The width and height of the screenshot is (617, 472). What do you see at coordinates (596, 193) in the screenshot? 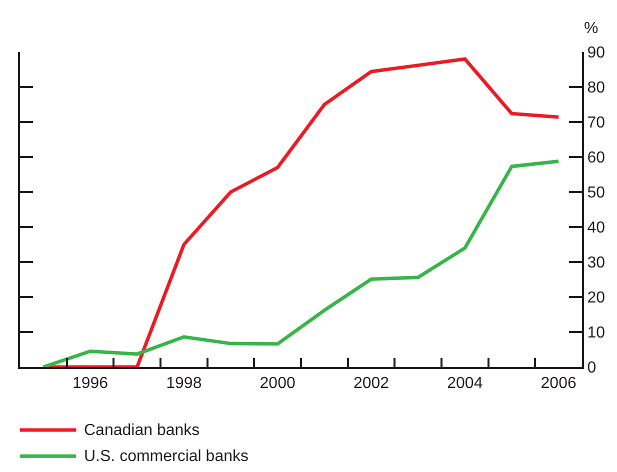
I see `y-tick-label: 50` at bounding box center [596, 193].